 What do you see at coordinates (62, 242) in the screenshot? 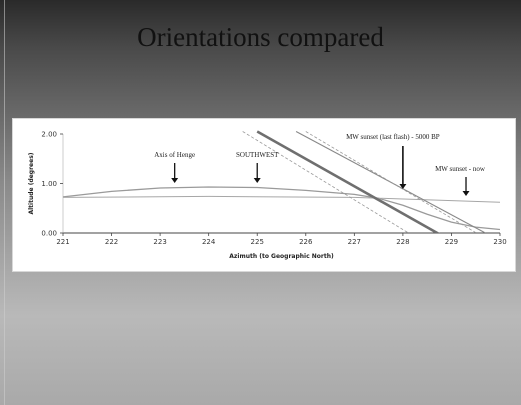
I see `x-tick-label: 221` at bounding box center [62, 242].